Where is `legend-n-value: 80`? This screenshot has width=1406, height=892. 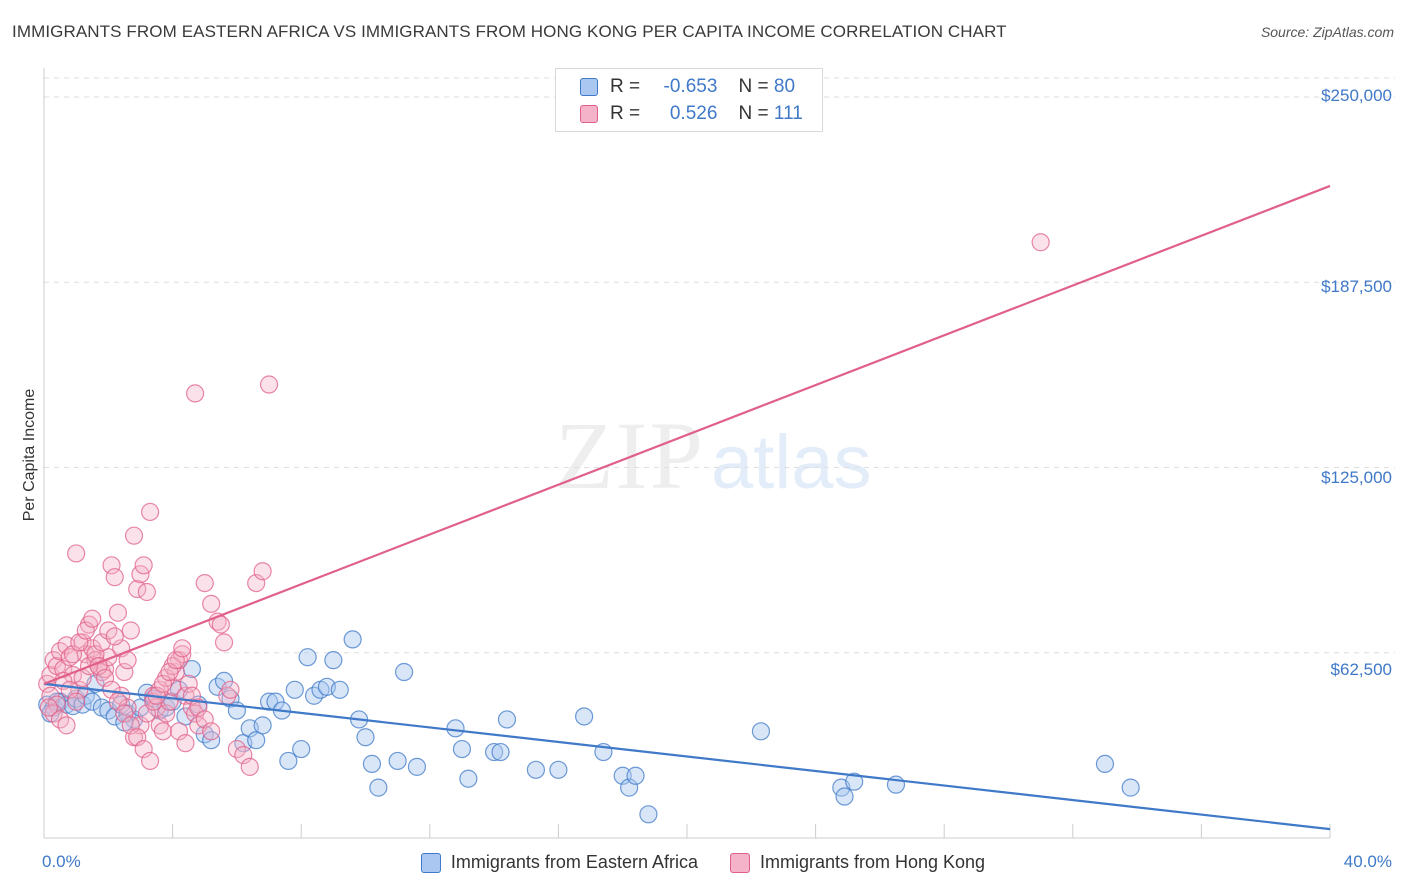 legend-n-value: 80 is located at coordinates (784, 86).